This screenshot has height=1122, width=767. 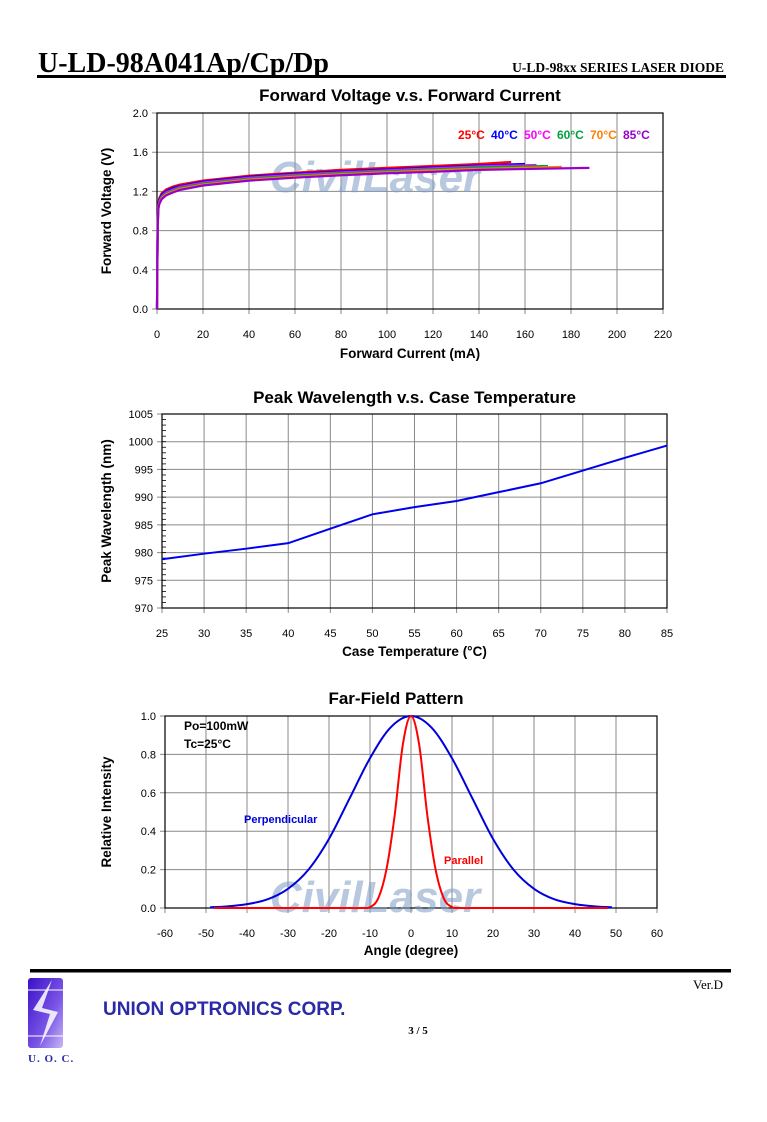 I want to click on legend-item: 60°C, so click(x=570, y=135).